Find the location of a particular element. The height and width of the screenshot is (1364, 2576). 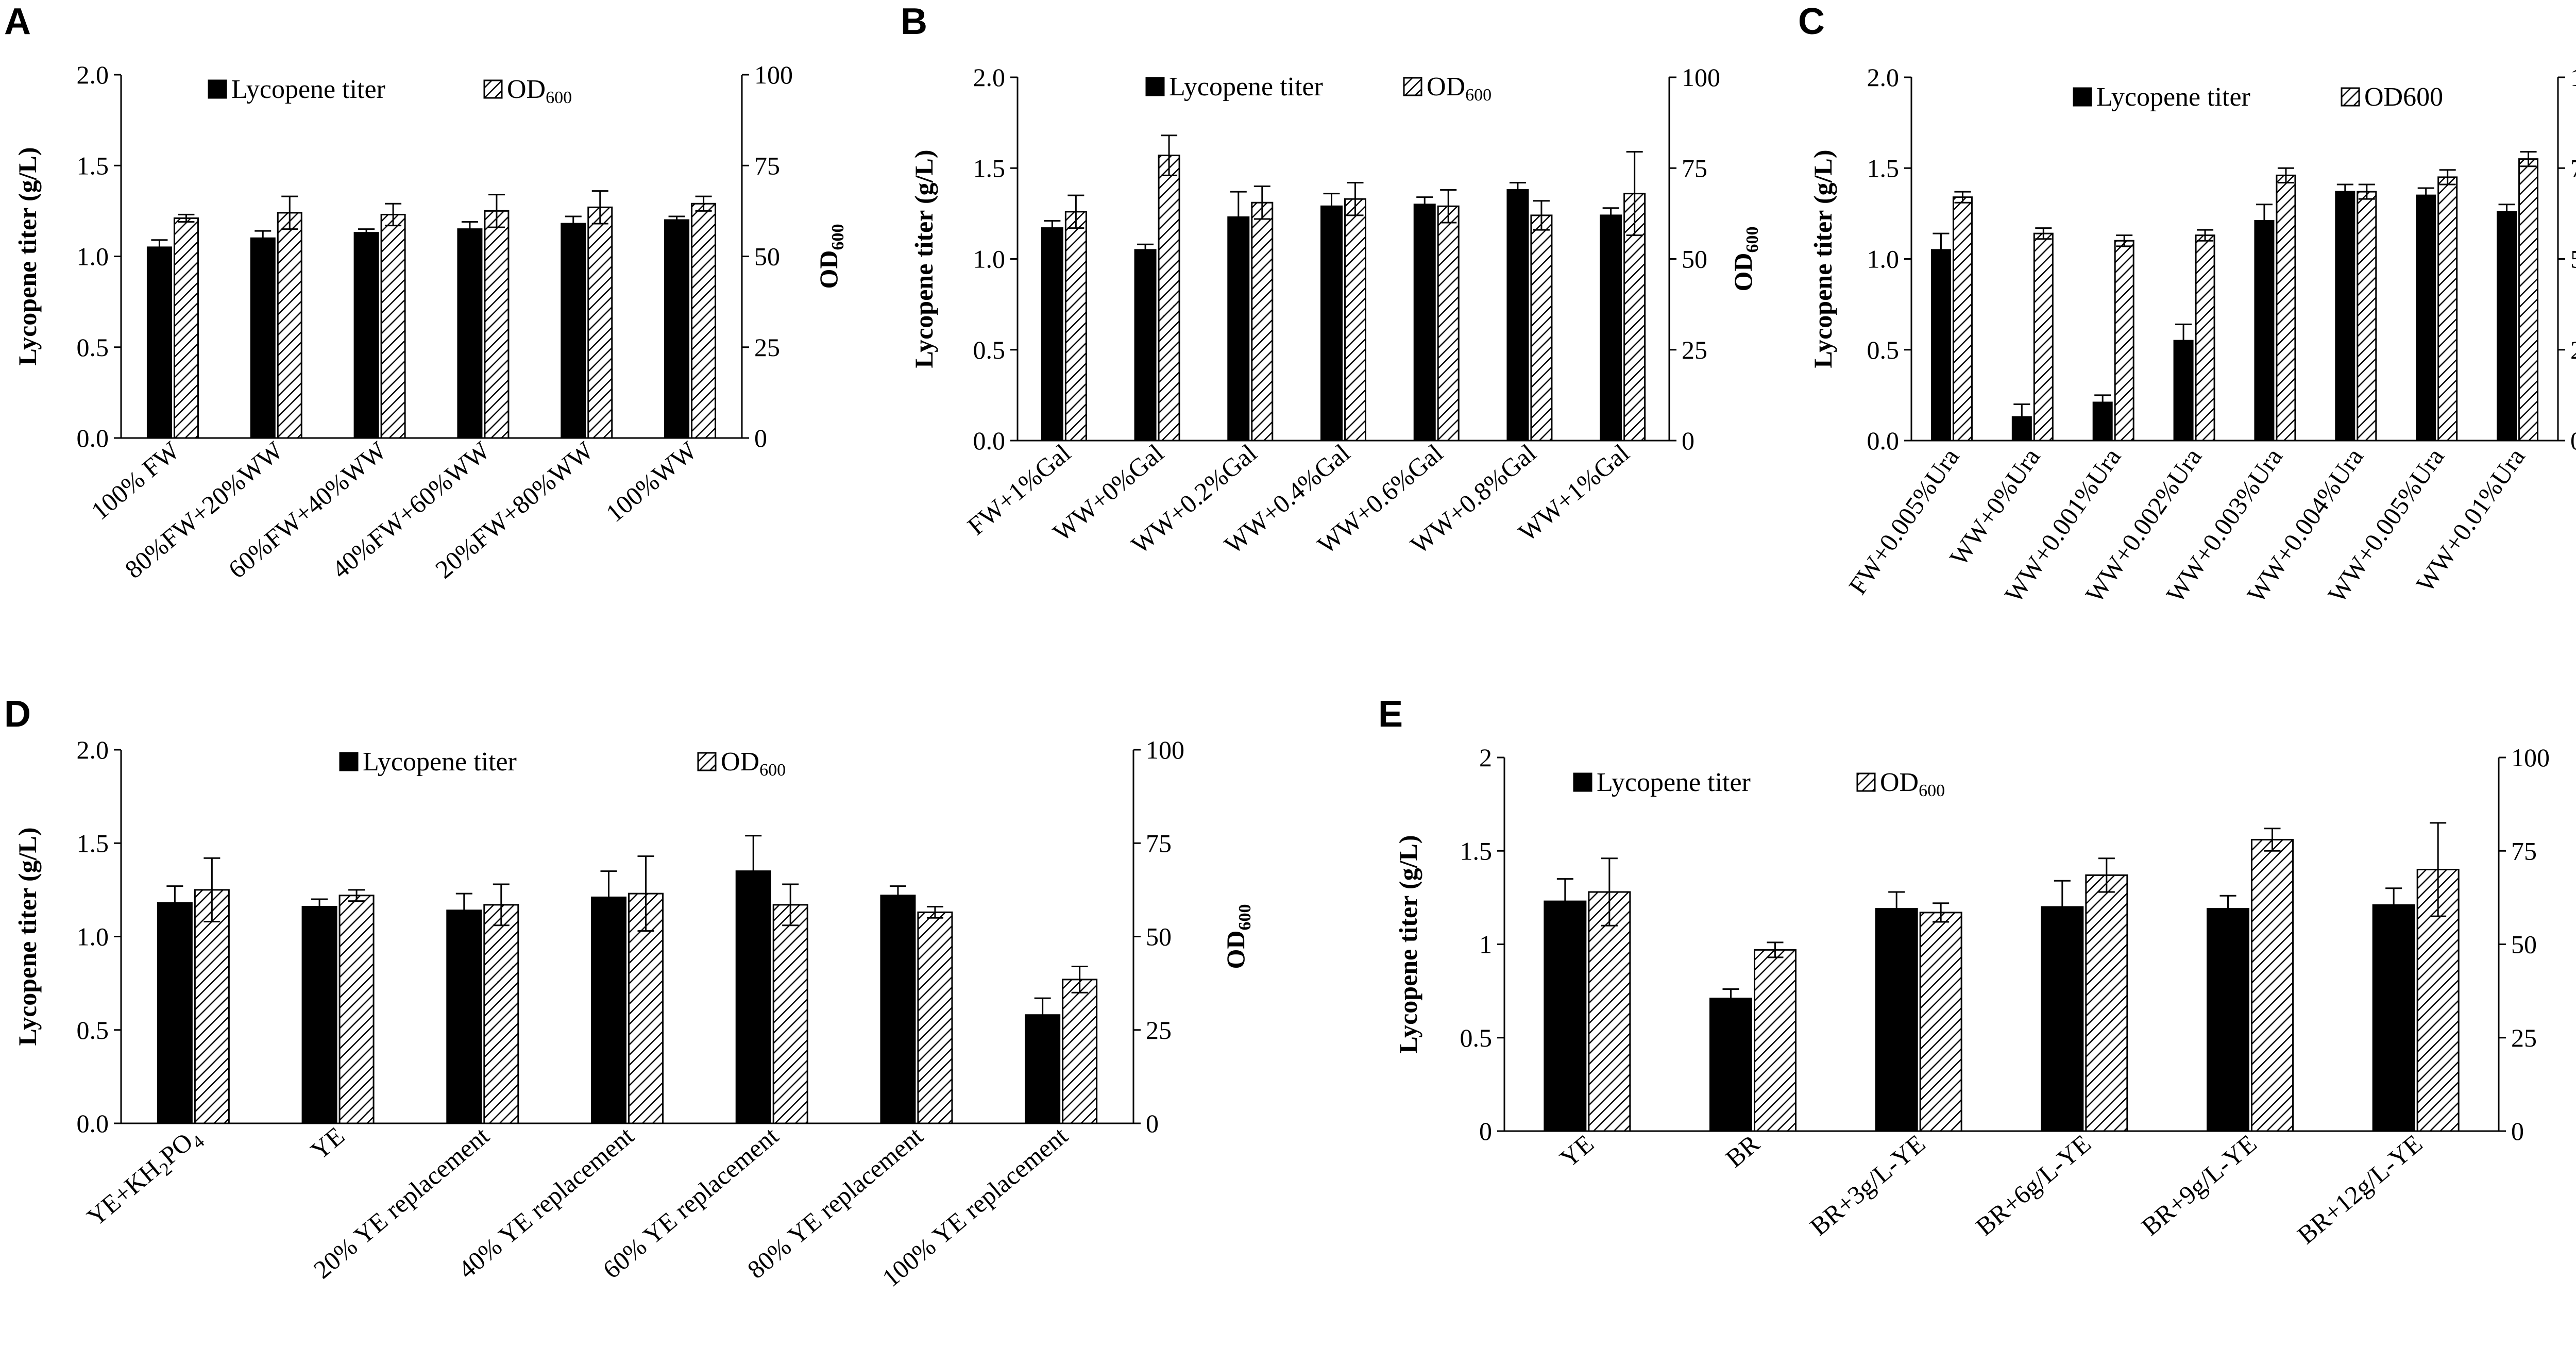

category-label: BR+9g/L-YE is located at coordinates (2199, 1185).